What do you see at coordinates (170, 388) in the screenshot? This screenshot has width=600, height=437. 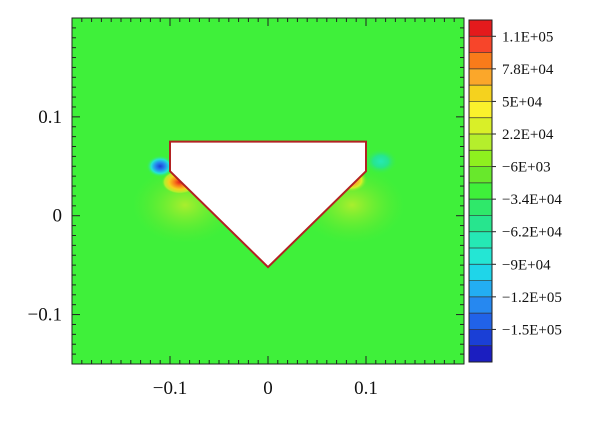 I see `x-tick-label: −0.1` at bounding box center [170, 388].